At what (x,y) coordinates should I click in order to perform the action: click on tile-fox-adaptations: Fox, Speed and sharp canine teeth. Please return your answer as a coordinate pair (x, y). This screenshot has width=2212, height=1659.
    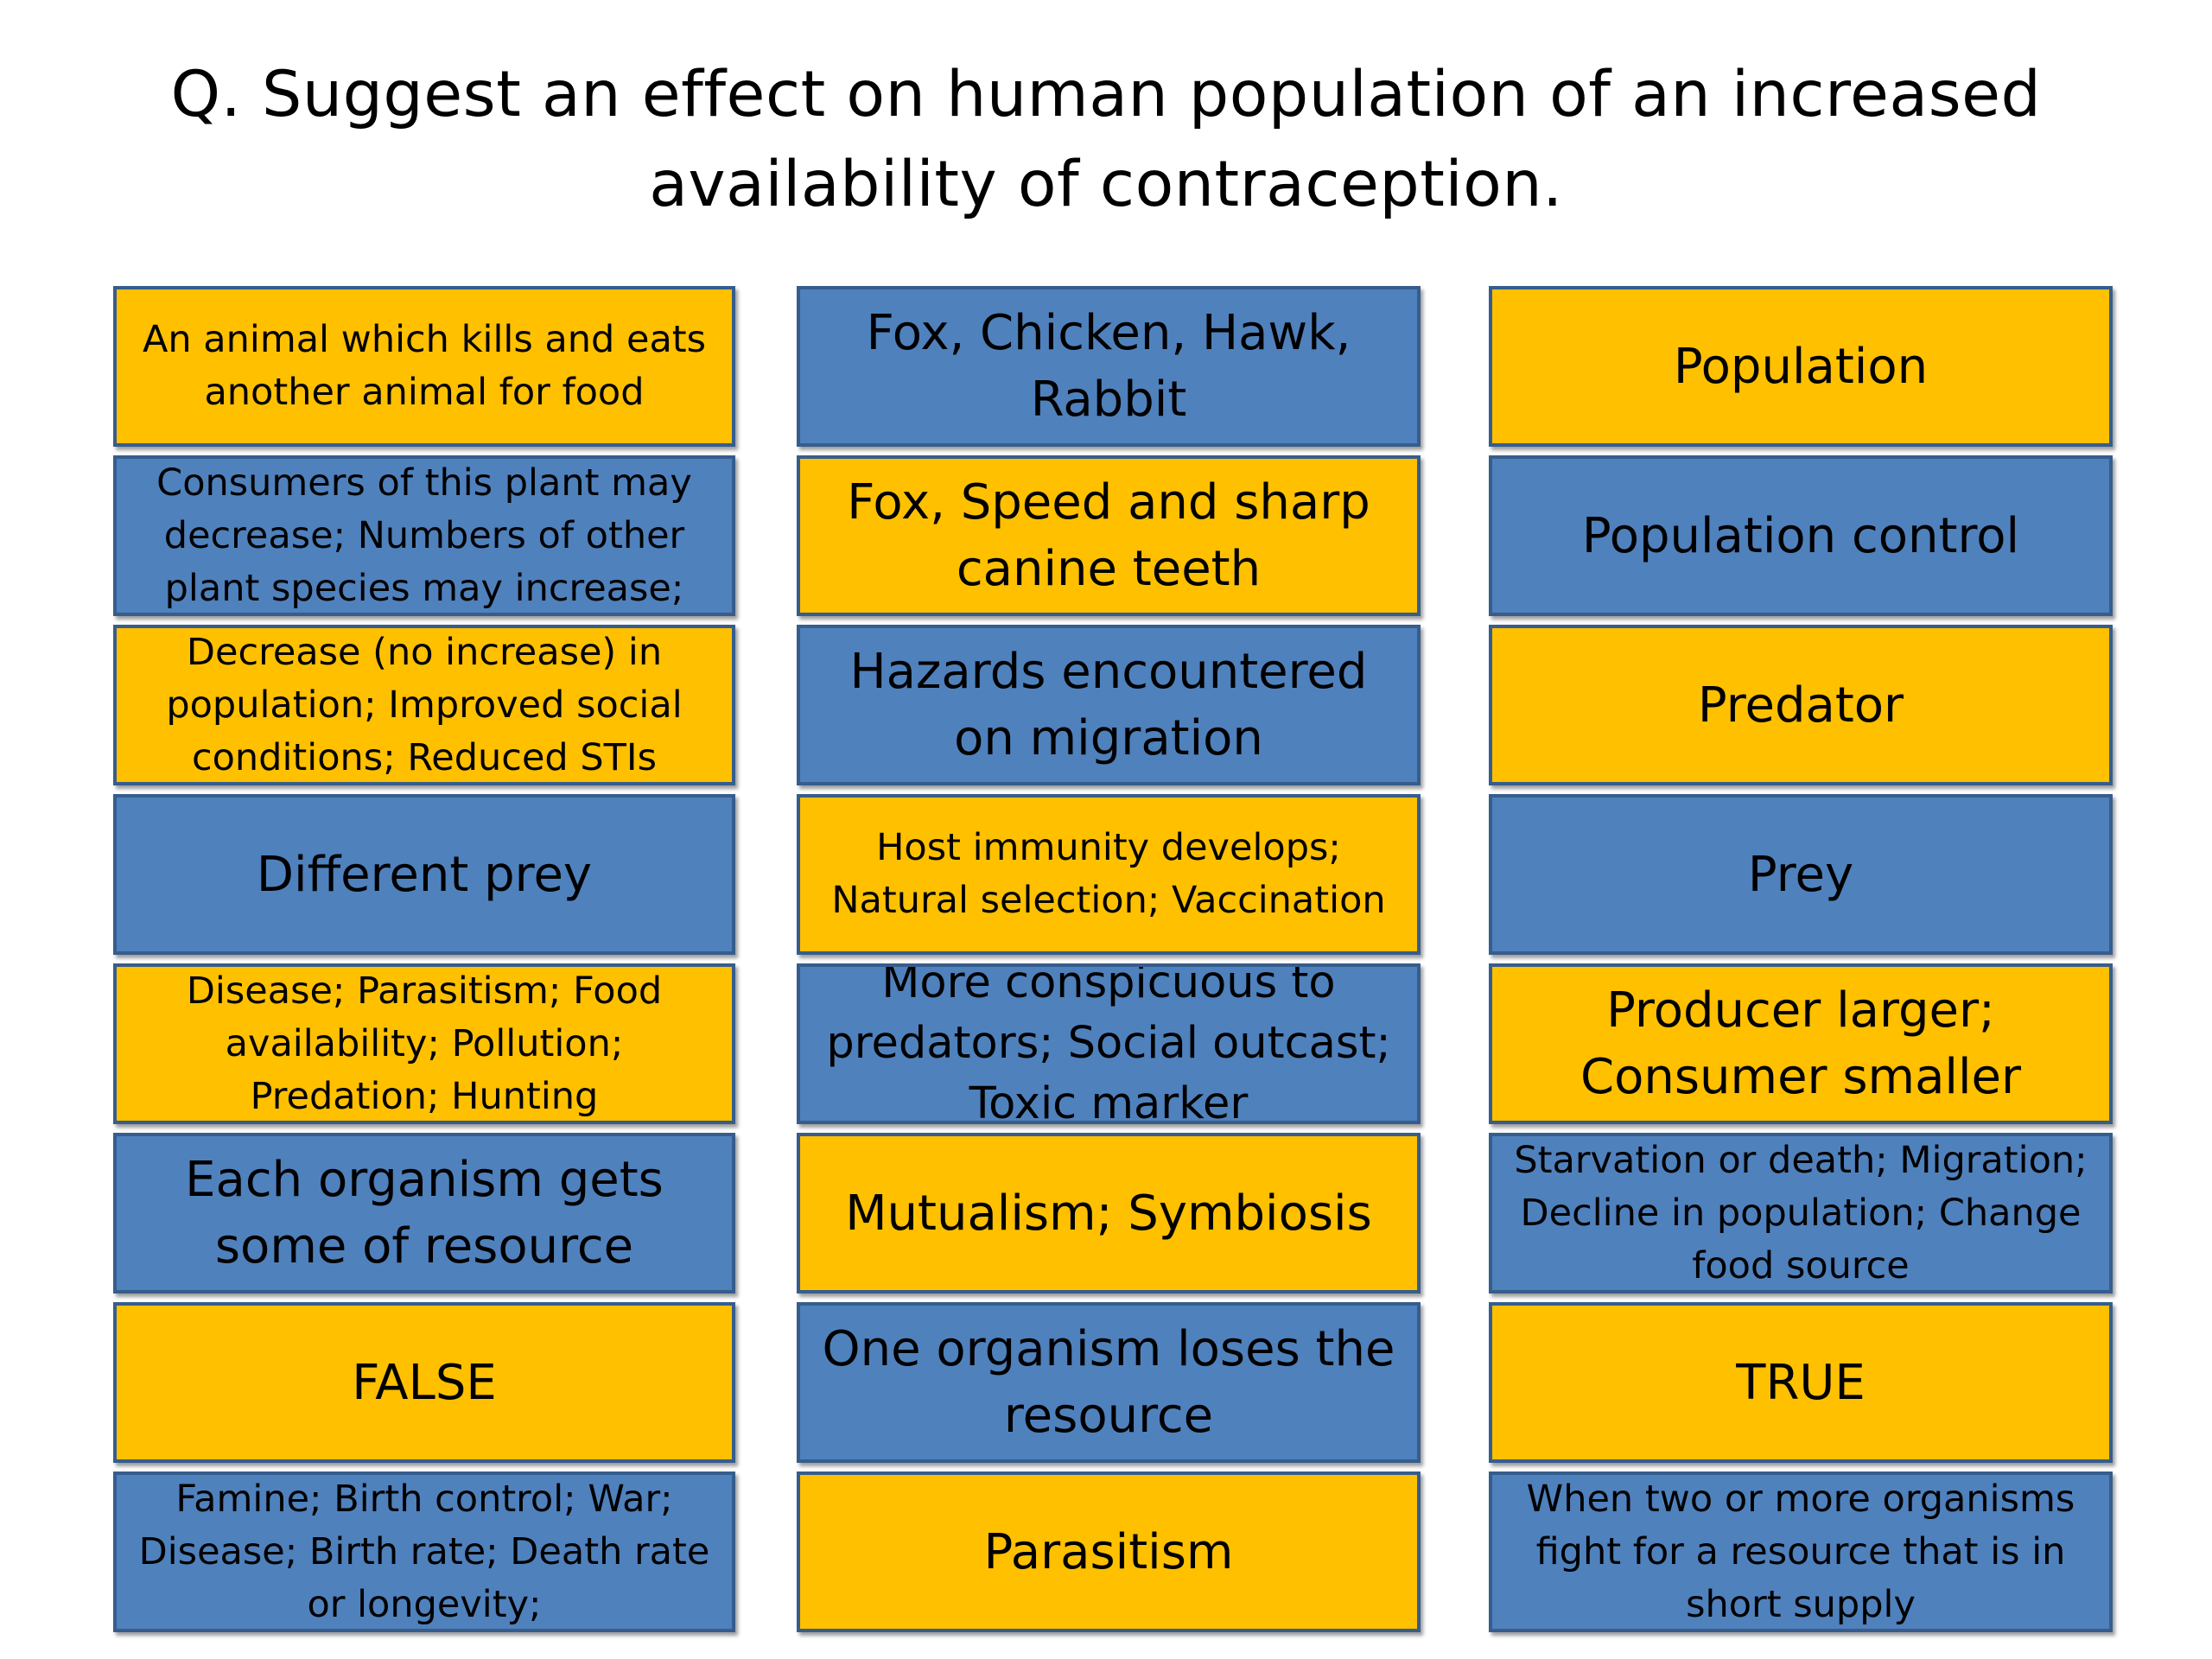
    Looking at the image, I should click on (1109, 535).